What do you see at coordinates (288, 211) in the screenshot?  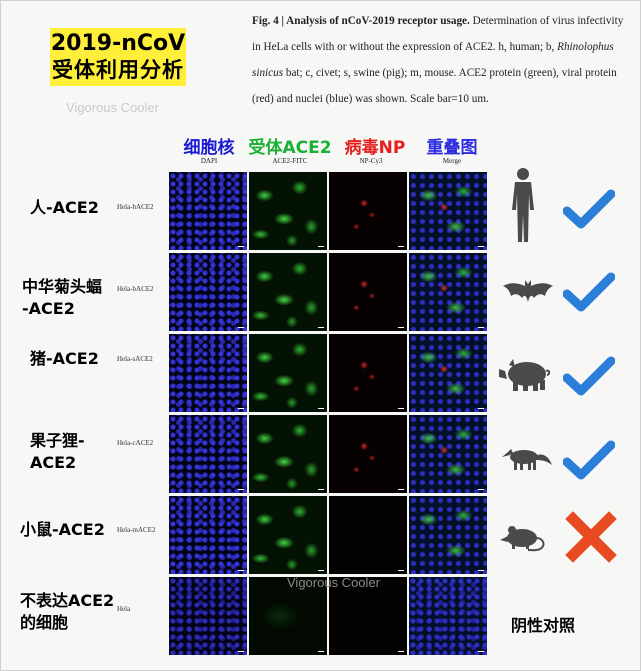 I see `panel-human-ace2` at bounding box center [288, 211].